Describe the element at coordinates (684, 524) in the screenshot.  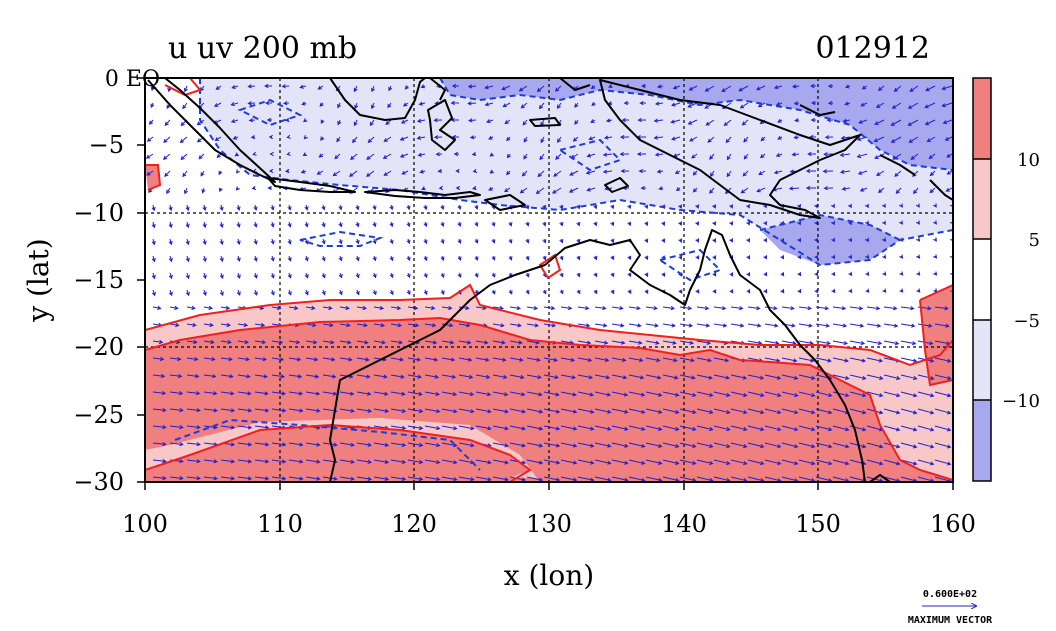
I see `x-tick-label: 140` at that location.